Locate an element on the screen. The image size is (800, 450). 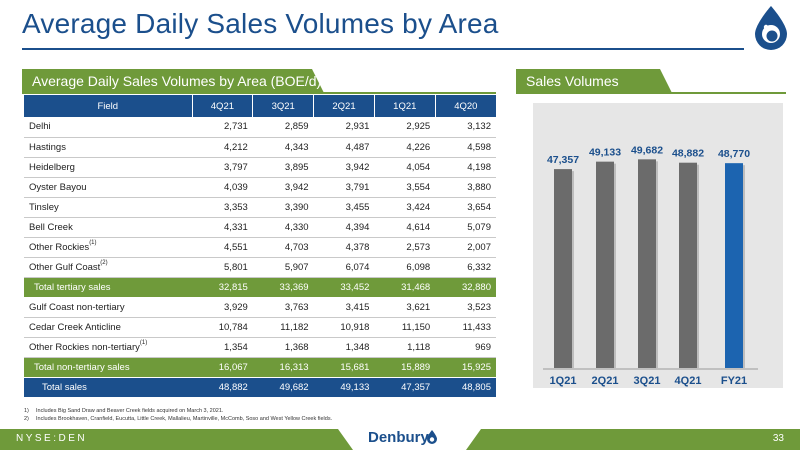
table-cell: 3,763 is located at coordinates (283, 307).